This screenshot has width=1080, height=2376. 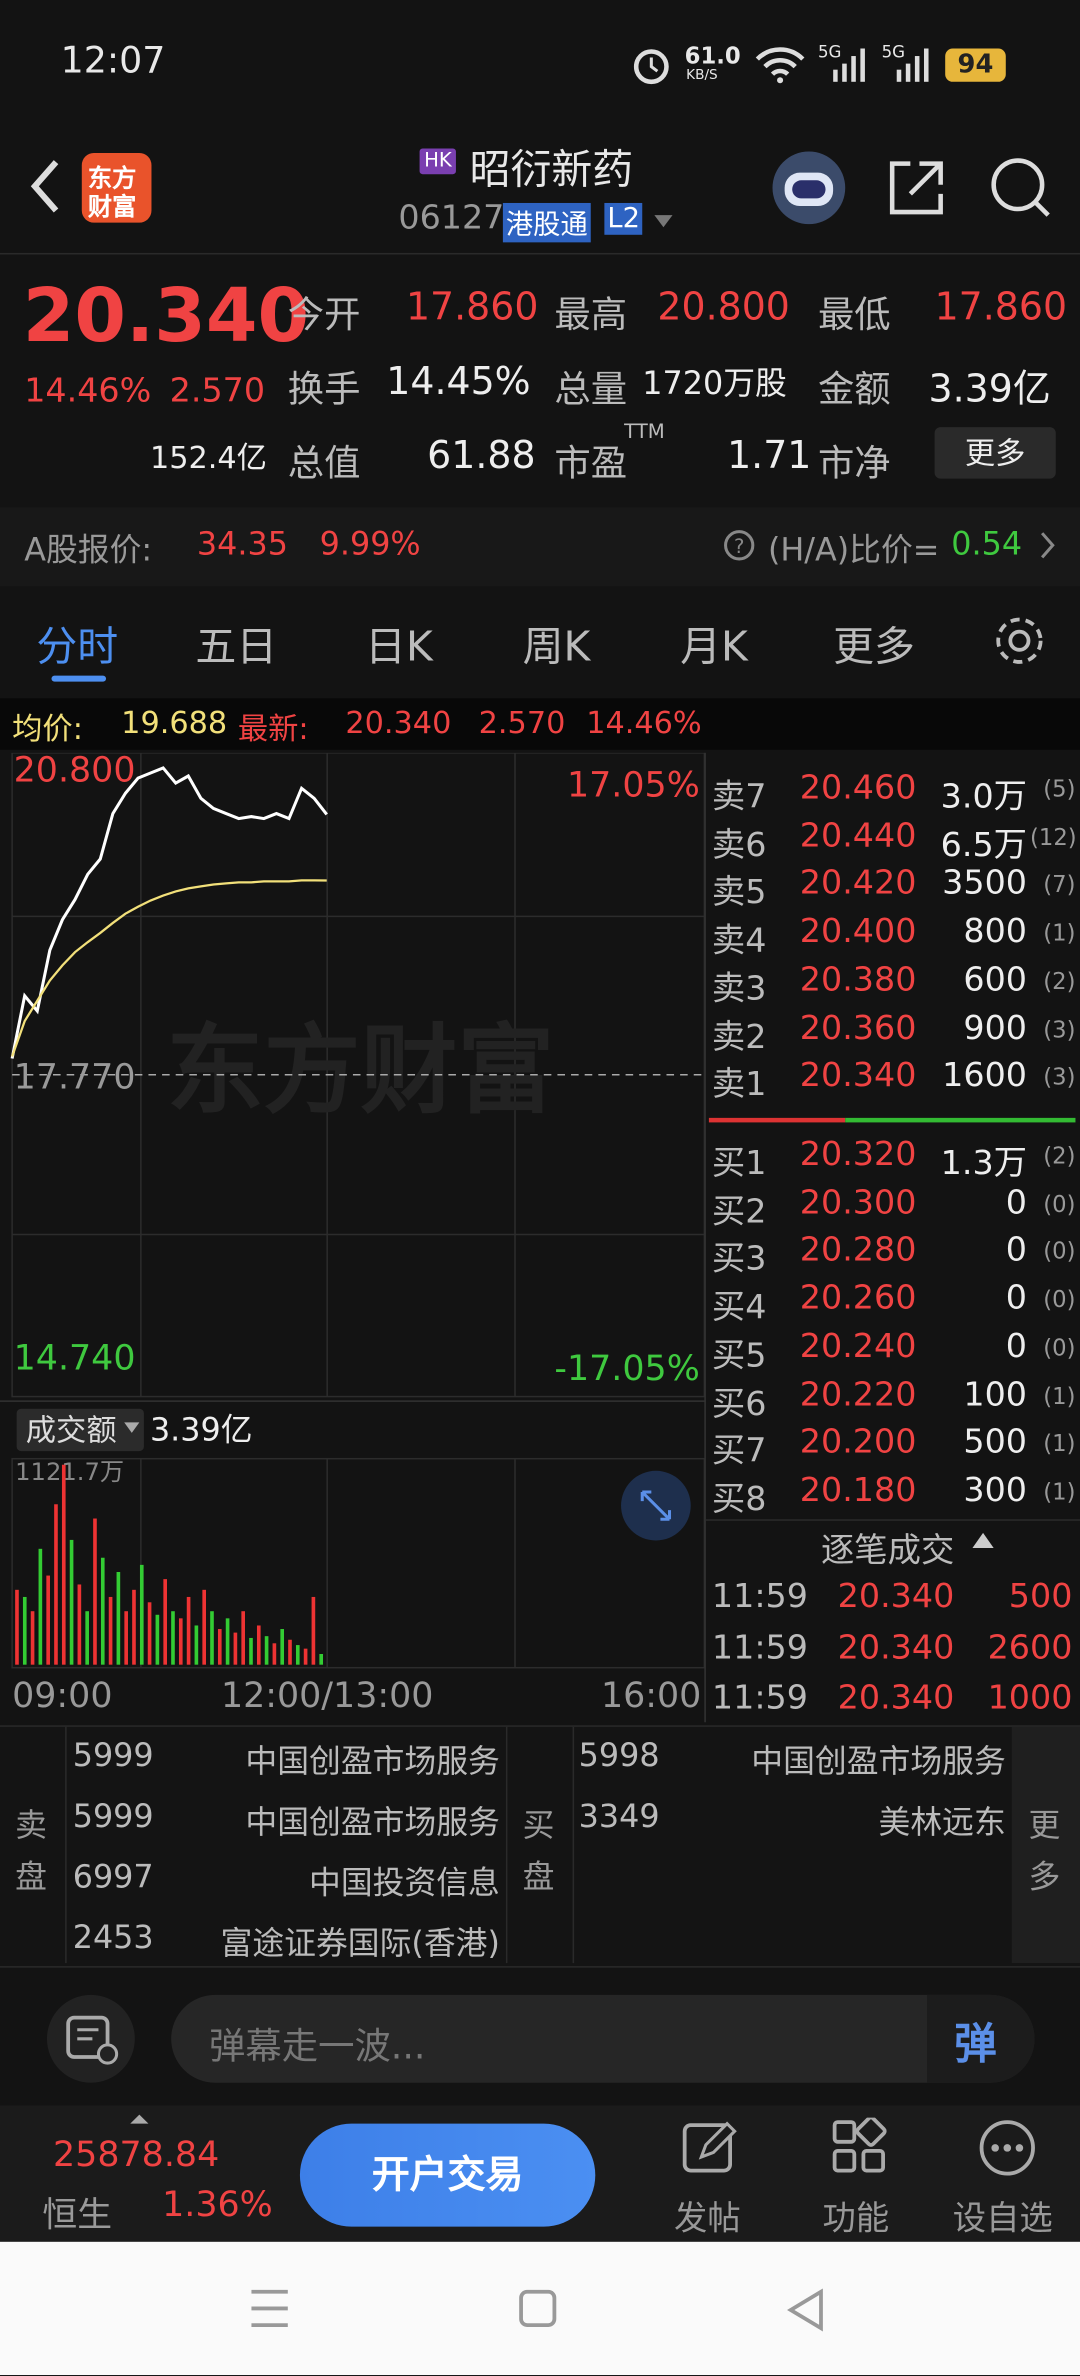 I want to click on index-value: 25878.84, so click(x=136, y=2155).